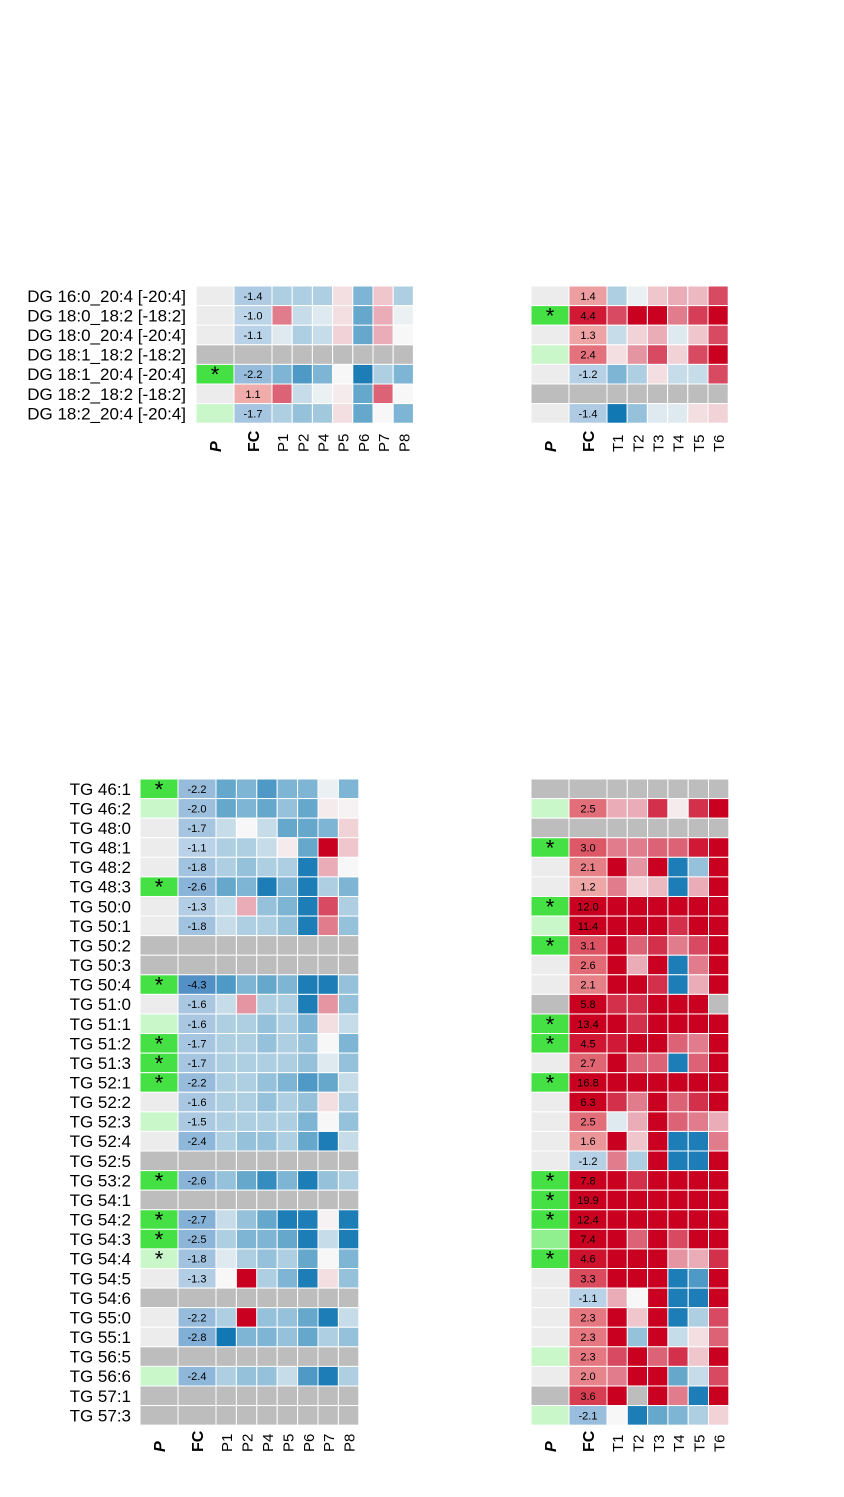 This screenshot has width=844, height=1497. What do you see at coordinates (197, 868) in the screenshot?
I see `fc-value: -1.8` at bounding box center [197, 868].